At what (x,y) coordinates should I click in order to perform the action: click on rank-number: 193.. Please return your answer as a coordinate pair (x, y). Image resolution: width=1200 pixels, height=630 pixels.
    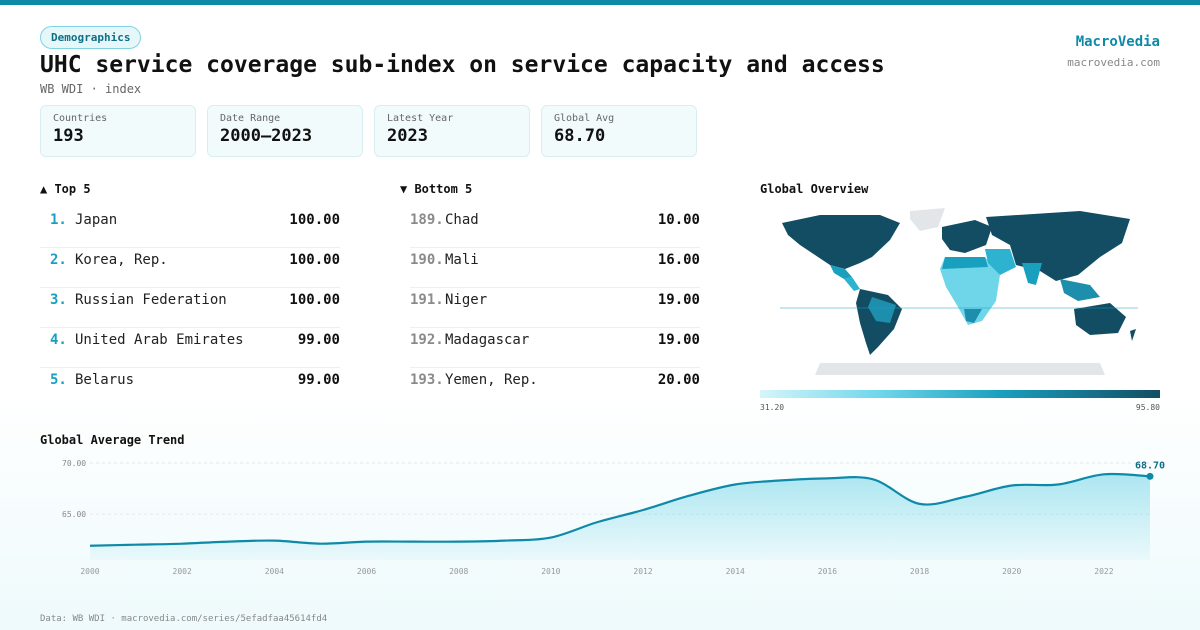
    Looking at the image, I should click on (427, 380).